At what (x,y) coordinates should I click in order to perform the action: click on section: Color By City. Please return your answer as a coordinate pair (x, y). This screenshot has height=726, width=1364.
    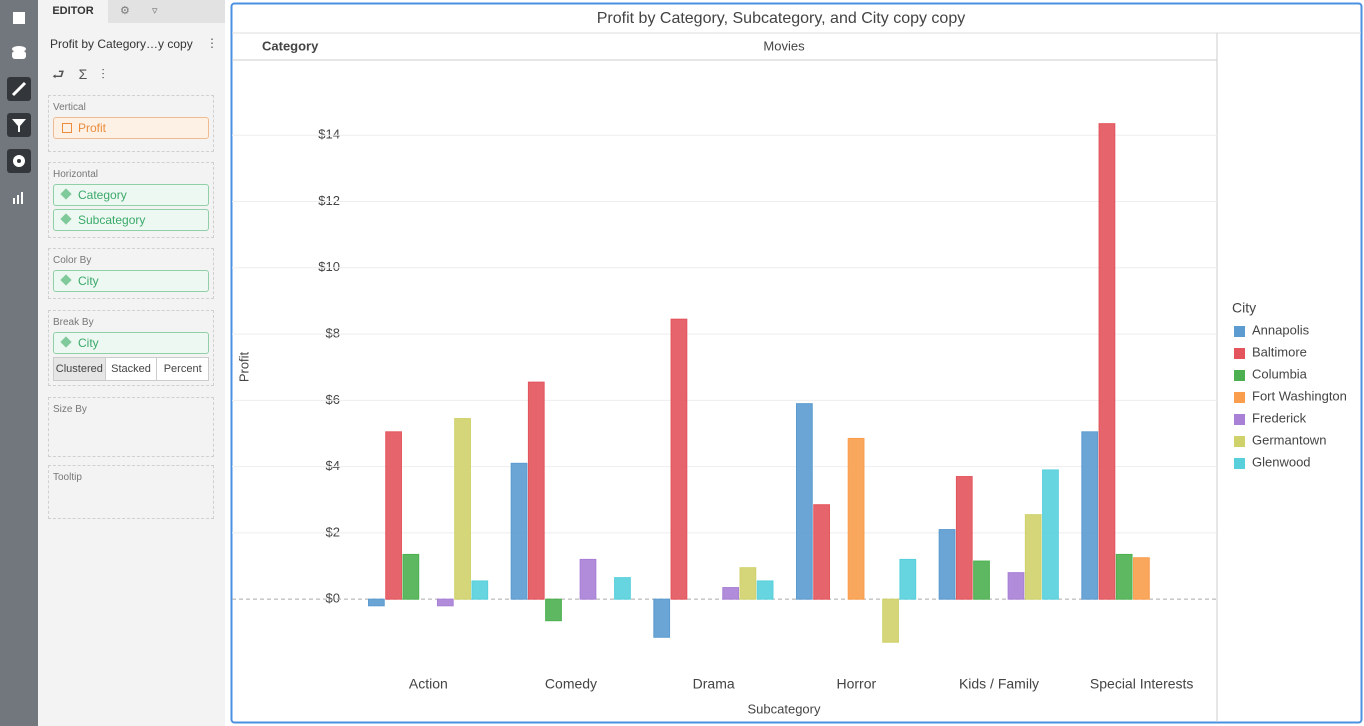
    Looking at the image, I should click on (131, 273).